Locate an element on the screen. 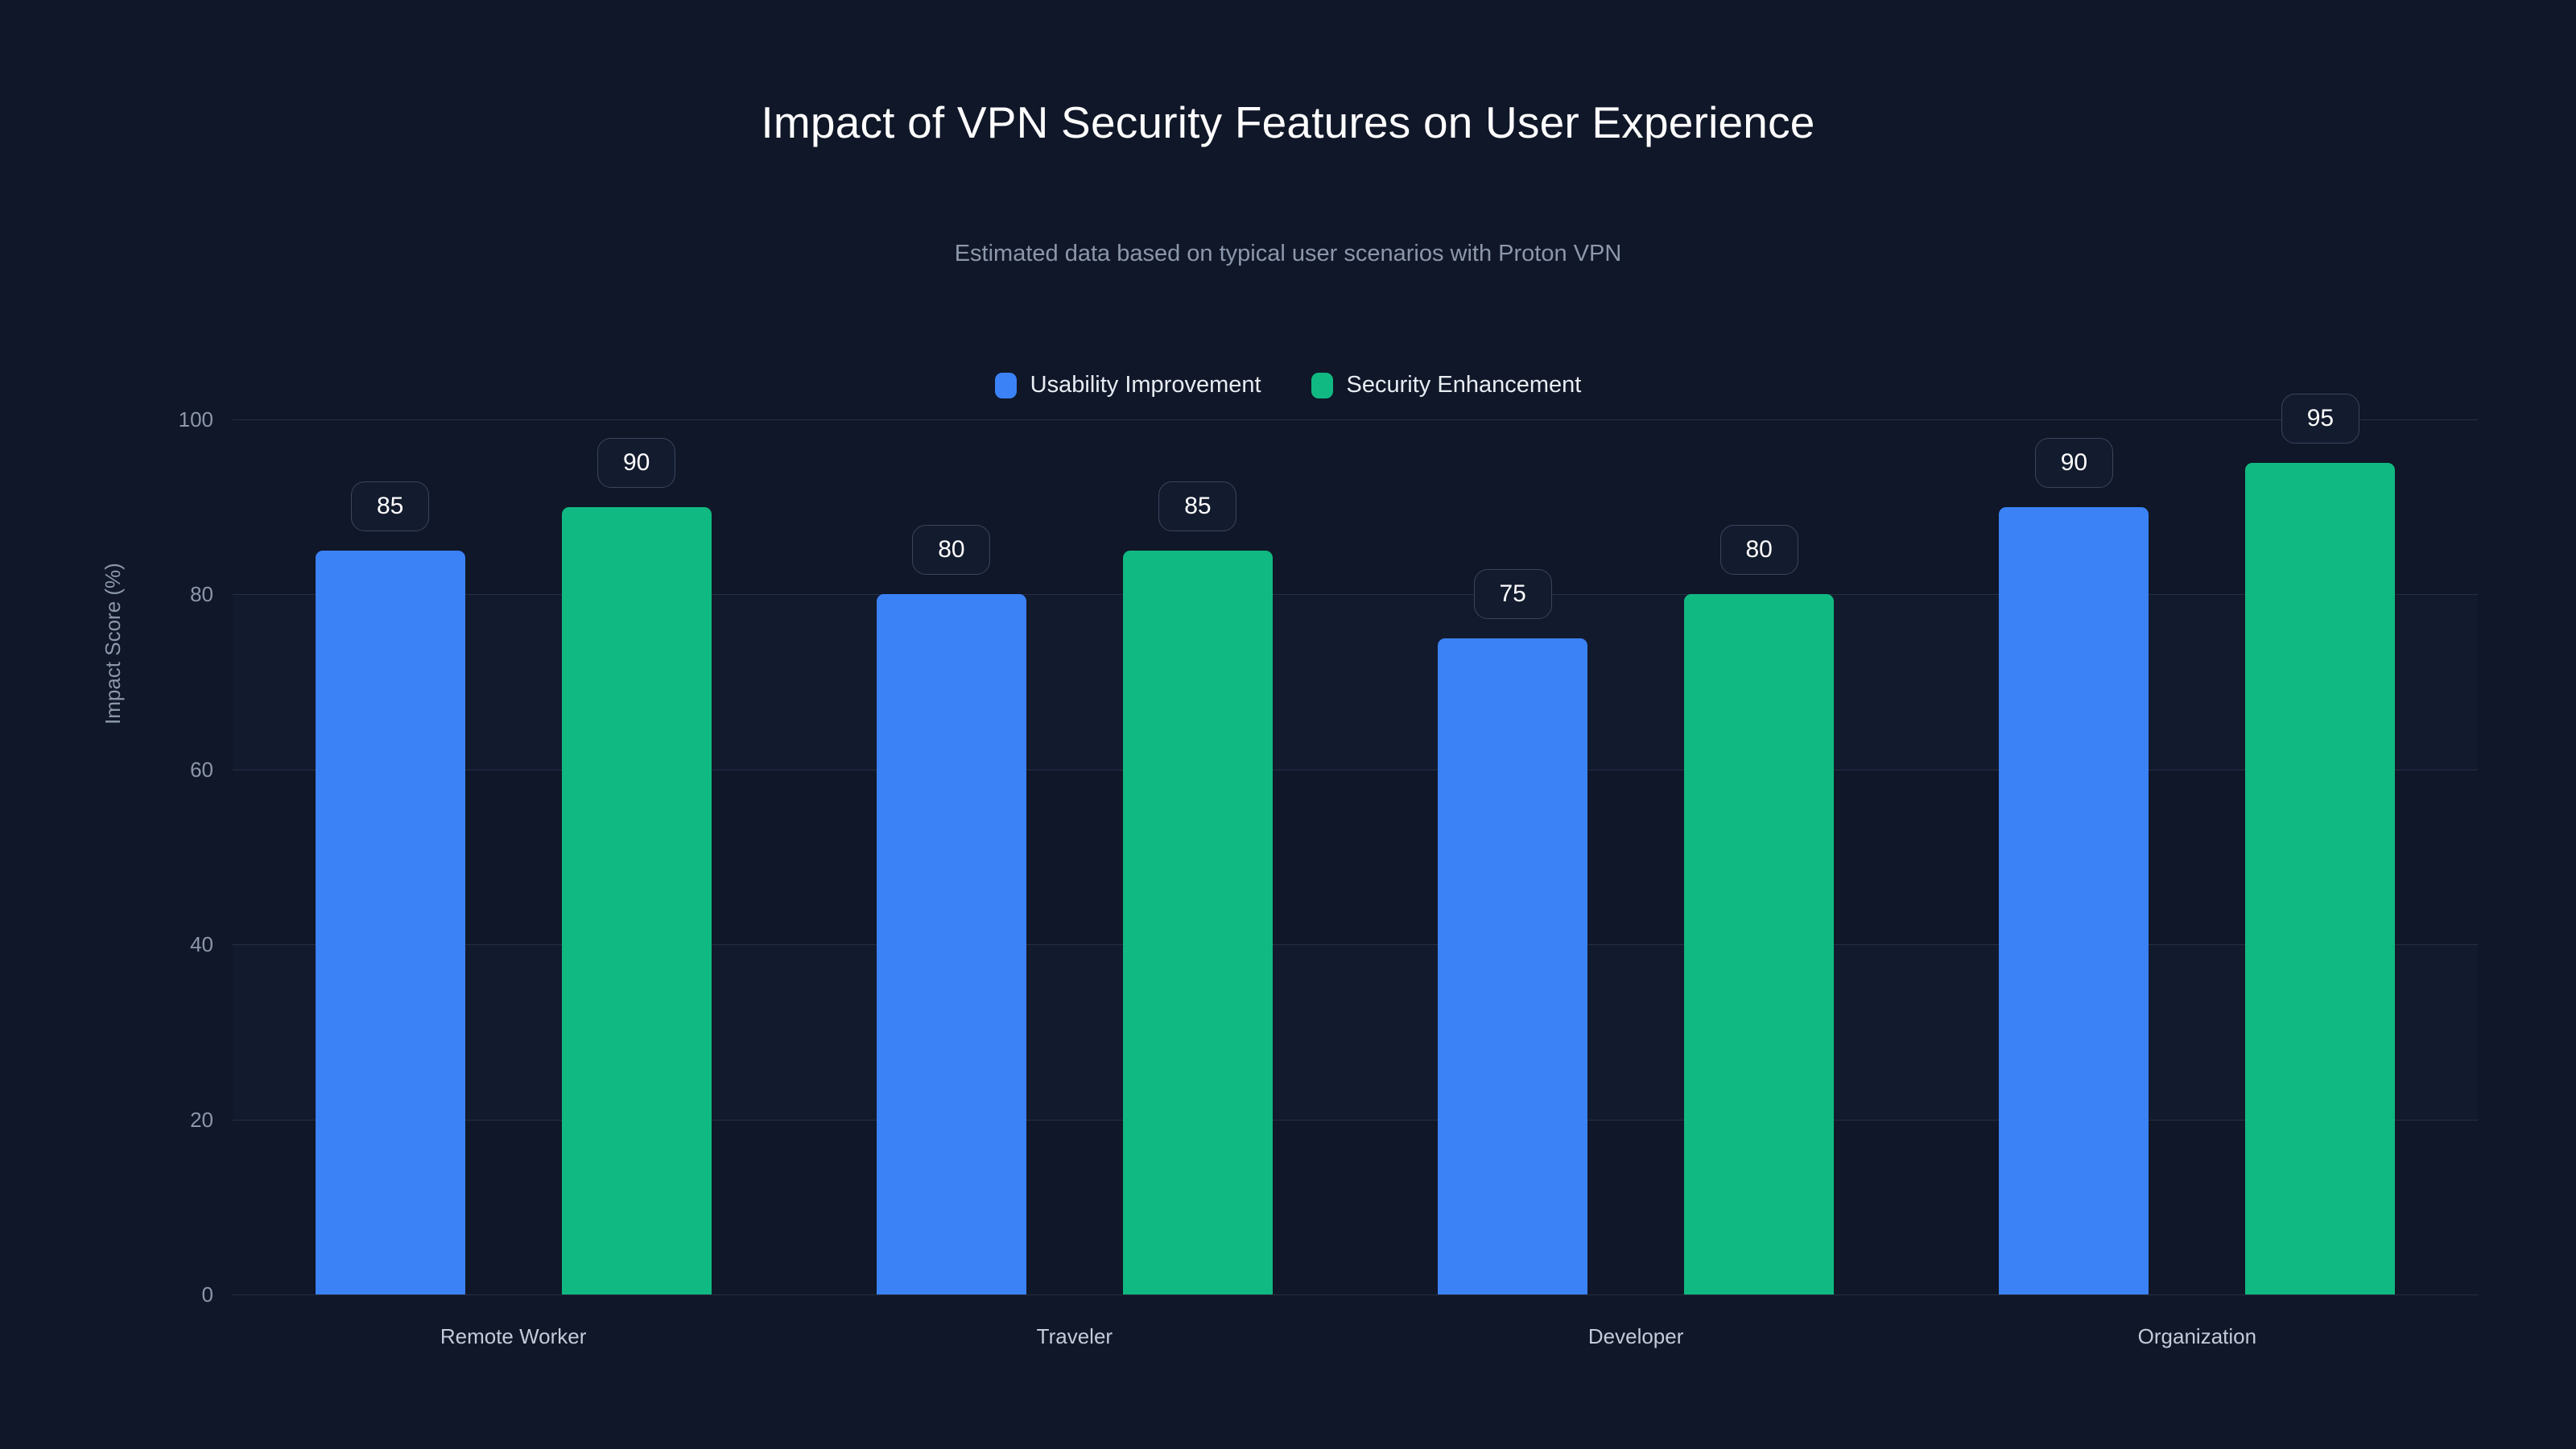 The width and height of the screenshot is (2576, 1449). y-tick-label: 80 is located at coordinates (201, 594).